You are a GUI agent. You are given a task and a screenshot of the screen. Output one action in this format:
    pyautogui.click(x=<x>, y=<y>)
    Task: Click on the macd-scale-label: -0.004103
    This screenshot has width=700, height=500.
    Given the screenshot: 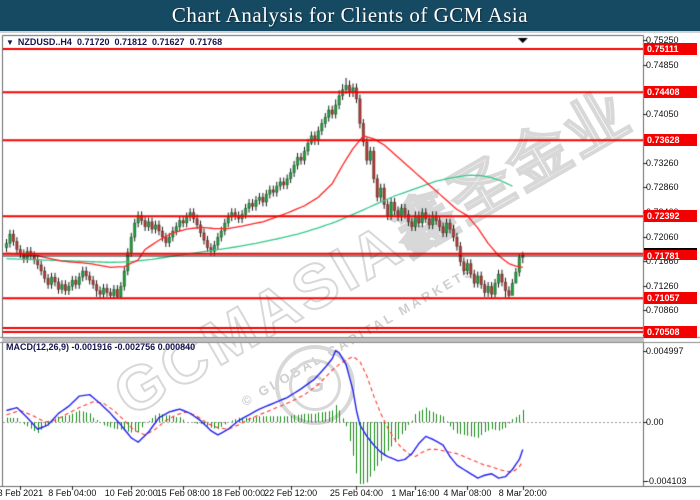 What is the action you would take?
    pyautogui.click(x=666, y=481)
    